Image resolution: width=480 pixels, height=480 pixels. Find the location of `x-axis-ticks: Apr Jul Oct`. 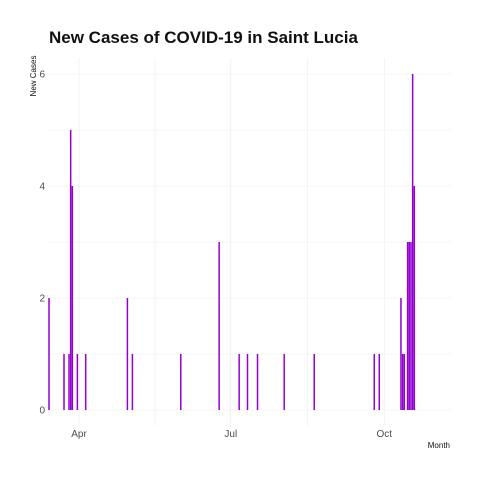

x-axis-ticks: Apr Jul Oct is located at coordinates (231, 434).